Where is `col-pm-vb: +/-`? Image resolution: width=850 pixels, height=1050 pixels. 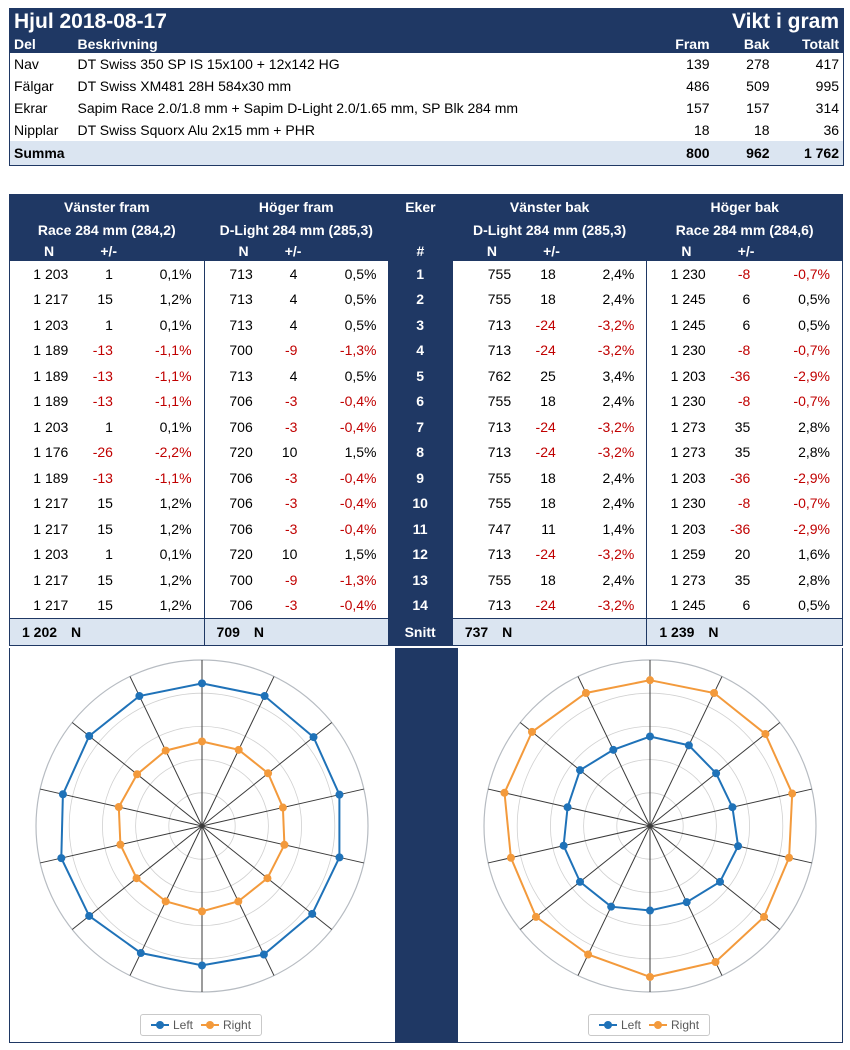
col-pm-vb: +/- is located at coordinates (551, 251).